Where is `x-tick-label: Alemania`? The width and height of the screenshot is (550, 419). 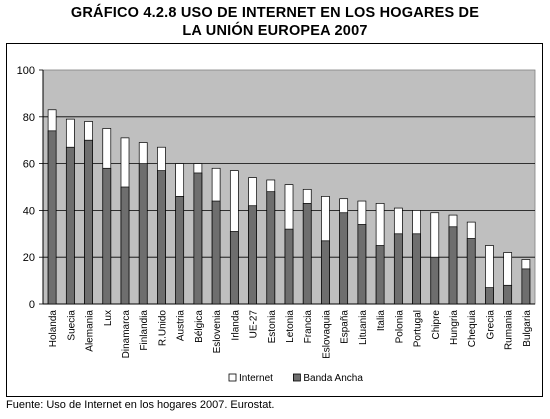
x-tick-label: Alemania is located at coordinates (90, 331).